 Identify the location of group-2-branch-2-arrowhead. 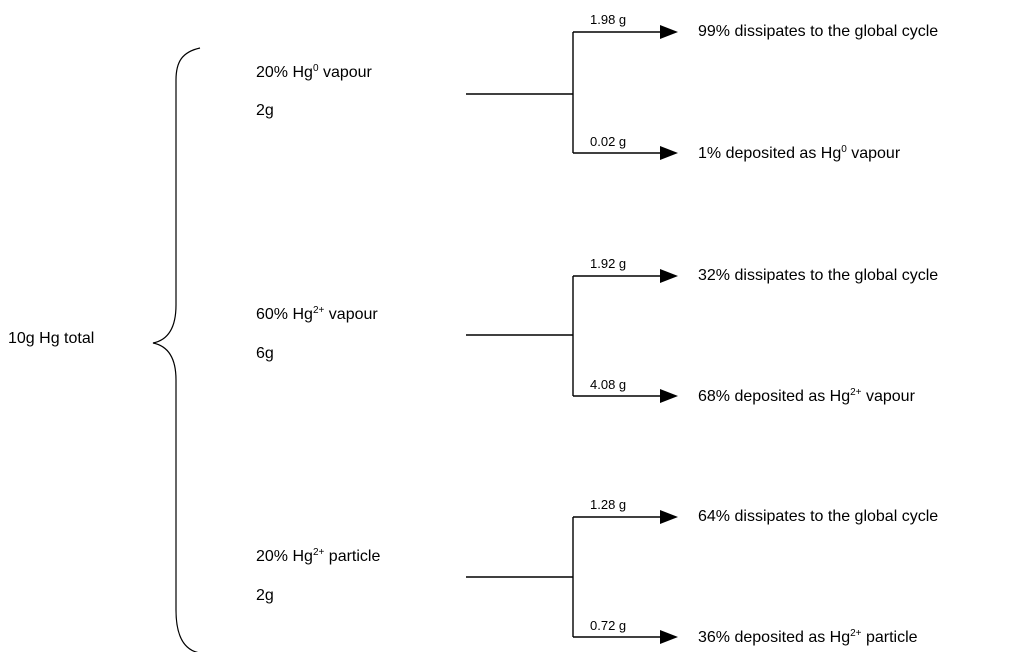
(669, 396).